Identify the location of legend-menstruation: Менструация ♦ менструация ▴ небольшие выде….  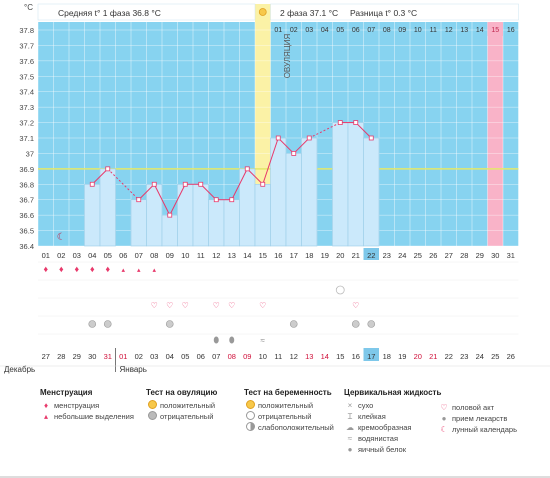
(87, 405).